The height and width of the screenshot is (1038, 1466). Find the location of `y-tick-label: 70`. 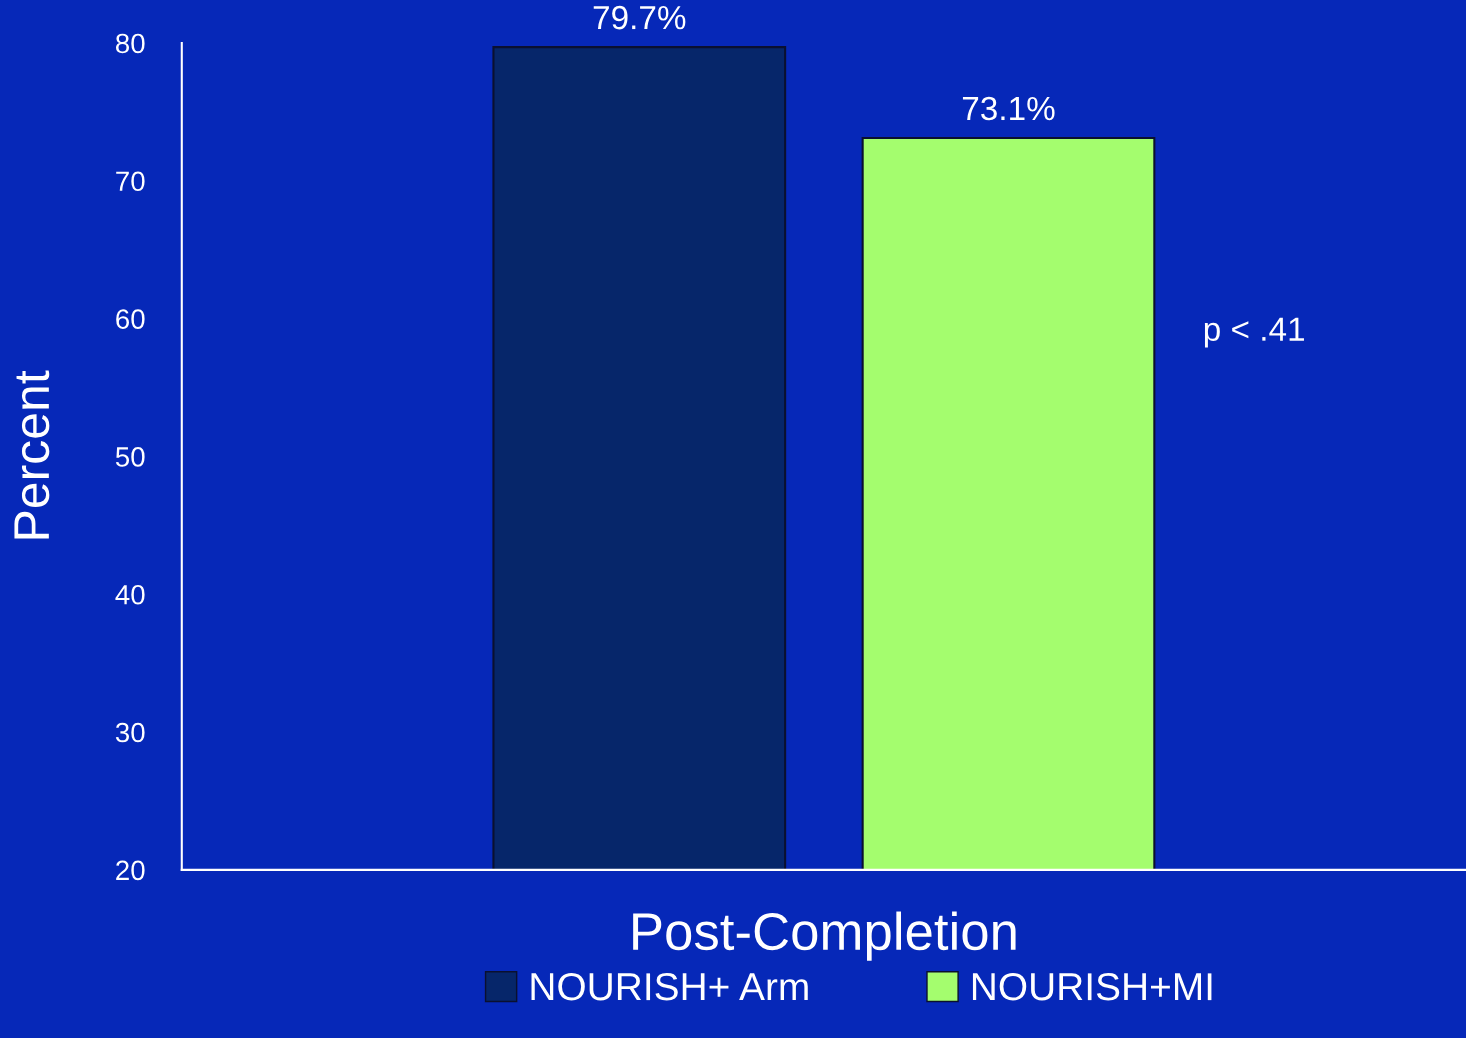

y-tick-label: 70 is located at coordinates (130, 181).